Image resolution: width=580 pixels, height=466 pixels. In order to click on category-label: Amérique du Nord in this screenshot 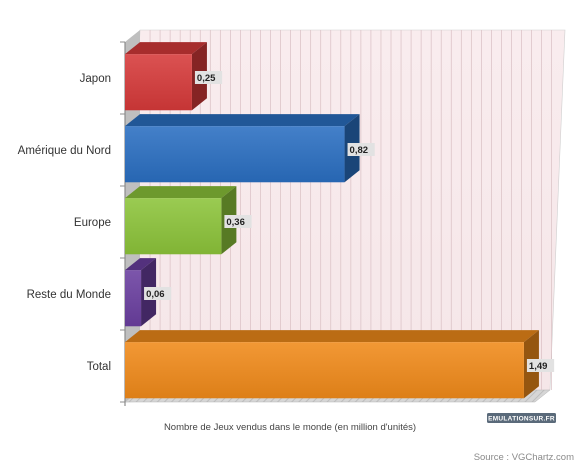, I will do `click(64, 151)`.